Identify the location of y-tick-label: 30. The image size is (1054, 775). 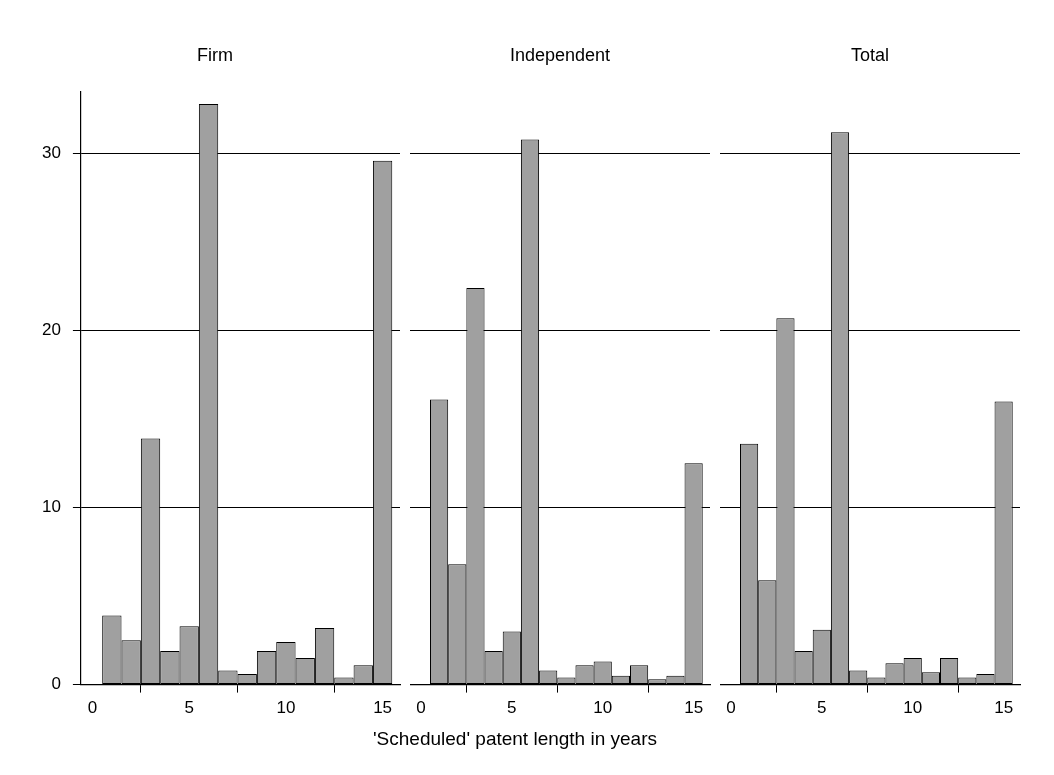
(51, 153).